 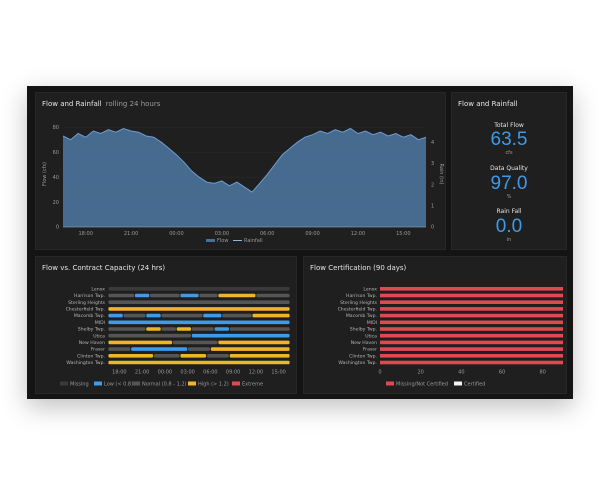 I want to click on legend-label: Missing/Not Certified, so click(x=422, y=385).